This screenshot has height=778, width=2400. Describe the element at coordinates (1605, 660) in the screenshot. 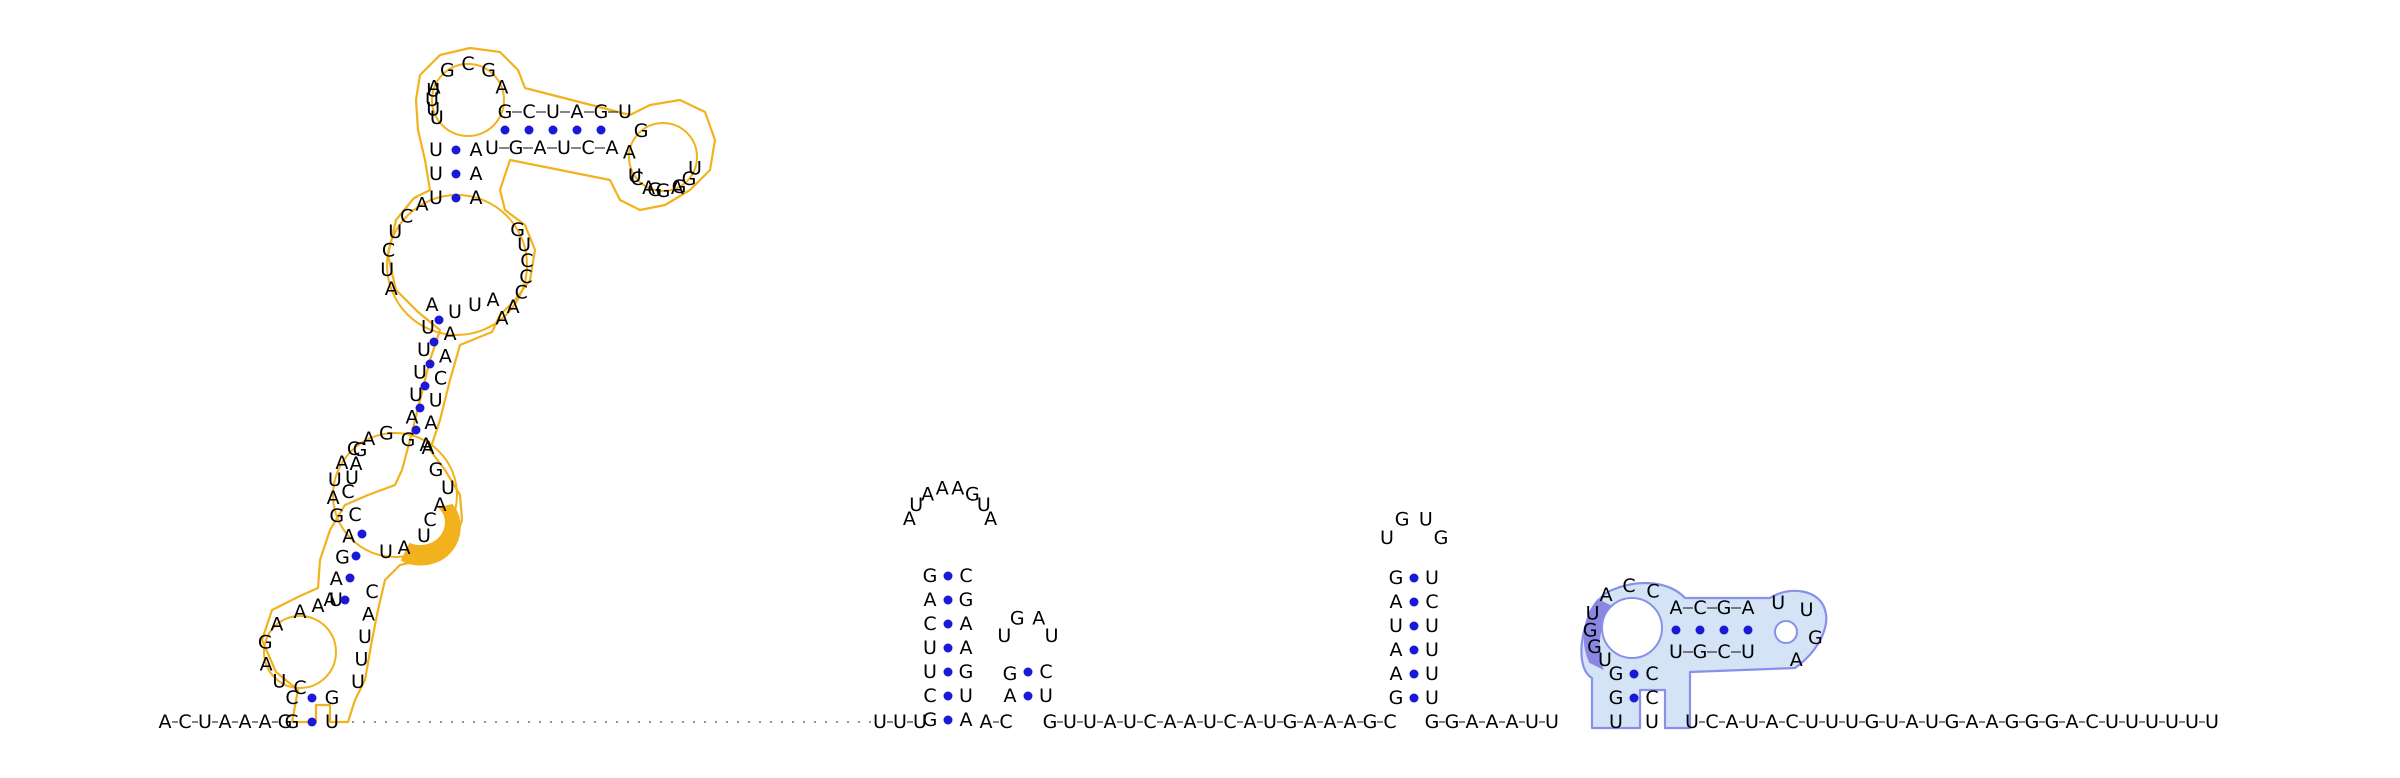

I see `blue-loop-5p: U` at that location.